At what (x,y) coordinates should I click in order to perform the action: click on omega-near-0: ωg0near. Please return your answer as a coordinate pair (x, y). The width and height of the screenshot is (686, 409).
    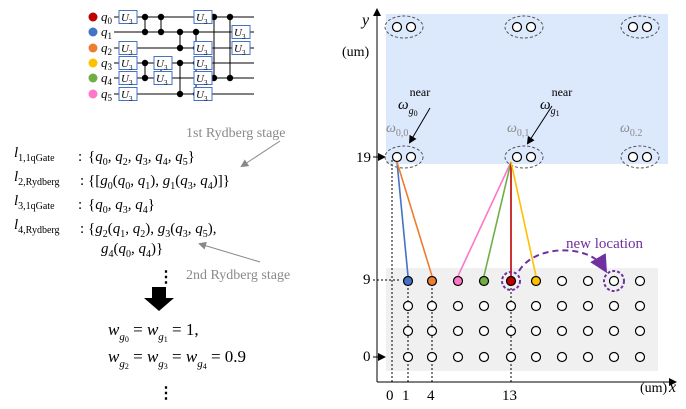
    Looking at the image, I should click on (414, 101).